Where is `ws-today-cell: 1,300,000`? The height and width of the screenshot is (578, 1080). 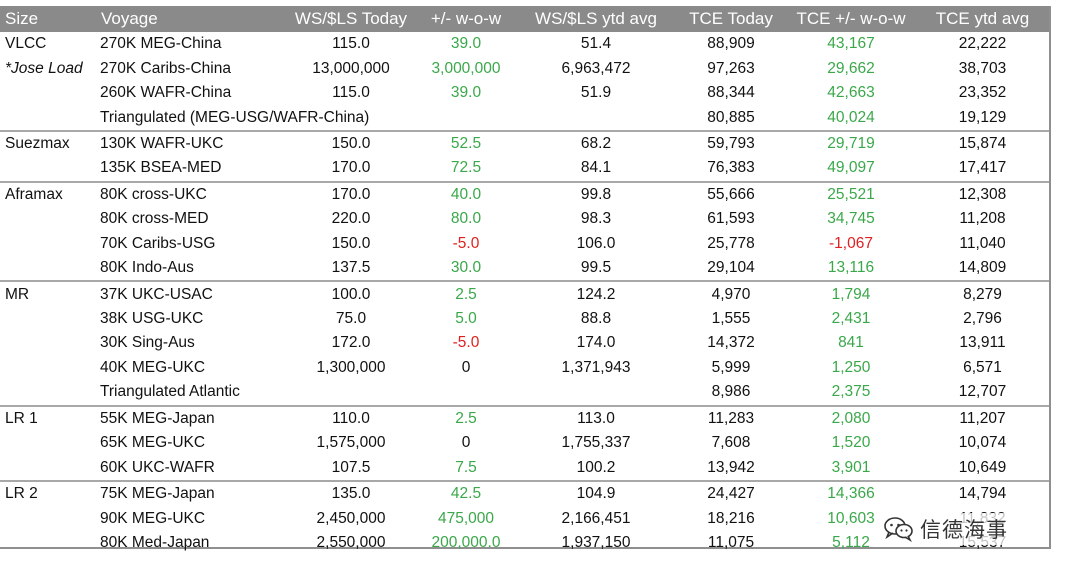
ws-today-cell: 1,300,000 is located at coordinates (351, 367).